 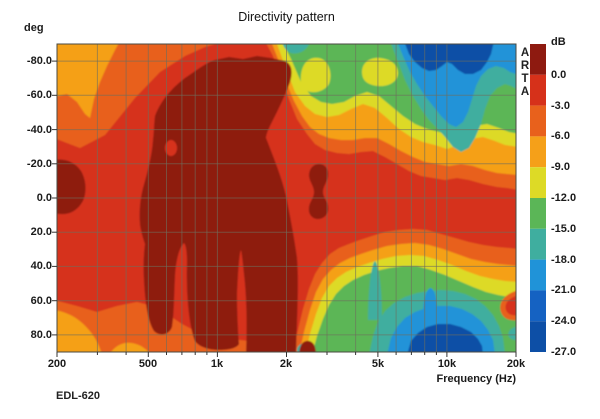 I want to click on x-tick-label: 5k, so click(x=378, y=364).